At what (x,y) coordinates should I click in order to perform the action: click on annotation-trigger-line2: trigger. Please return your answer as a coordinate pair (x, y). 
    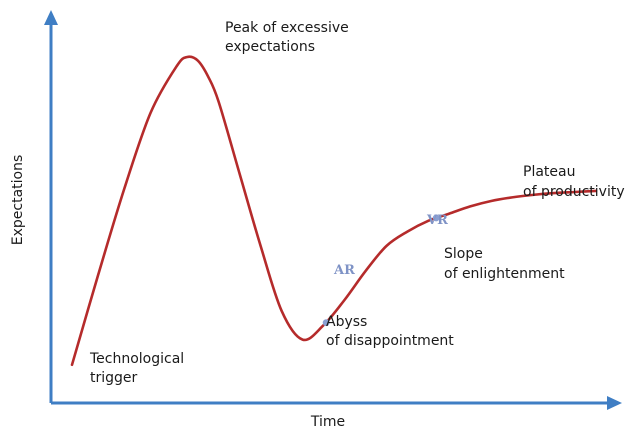
    Looking at the image, I should click on (114, 378).